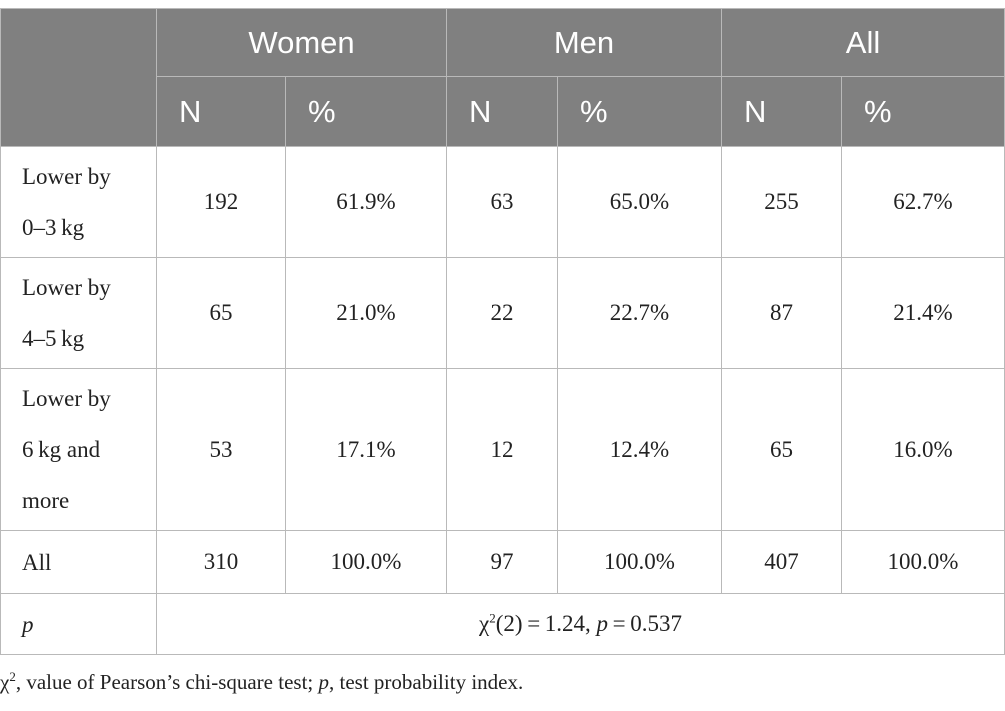 The height and width of the screenshot is (711, 1005). Describe the element at coordinates (53, 338) in the screenshot. I see `row-label-line: 4–5 kg` at that location.